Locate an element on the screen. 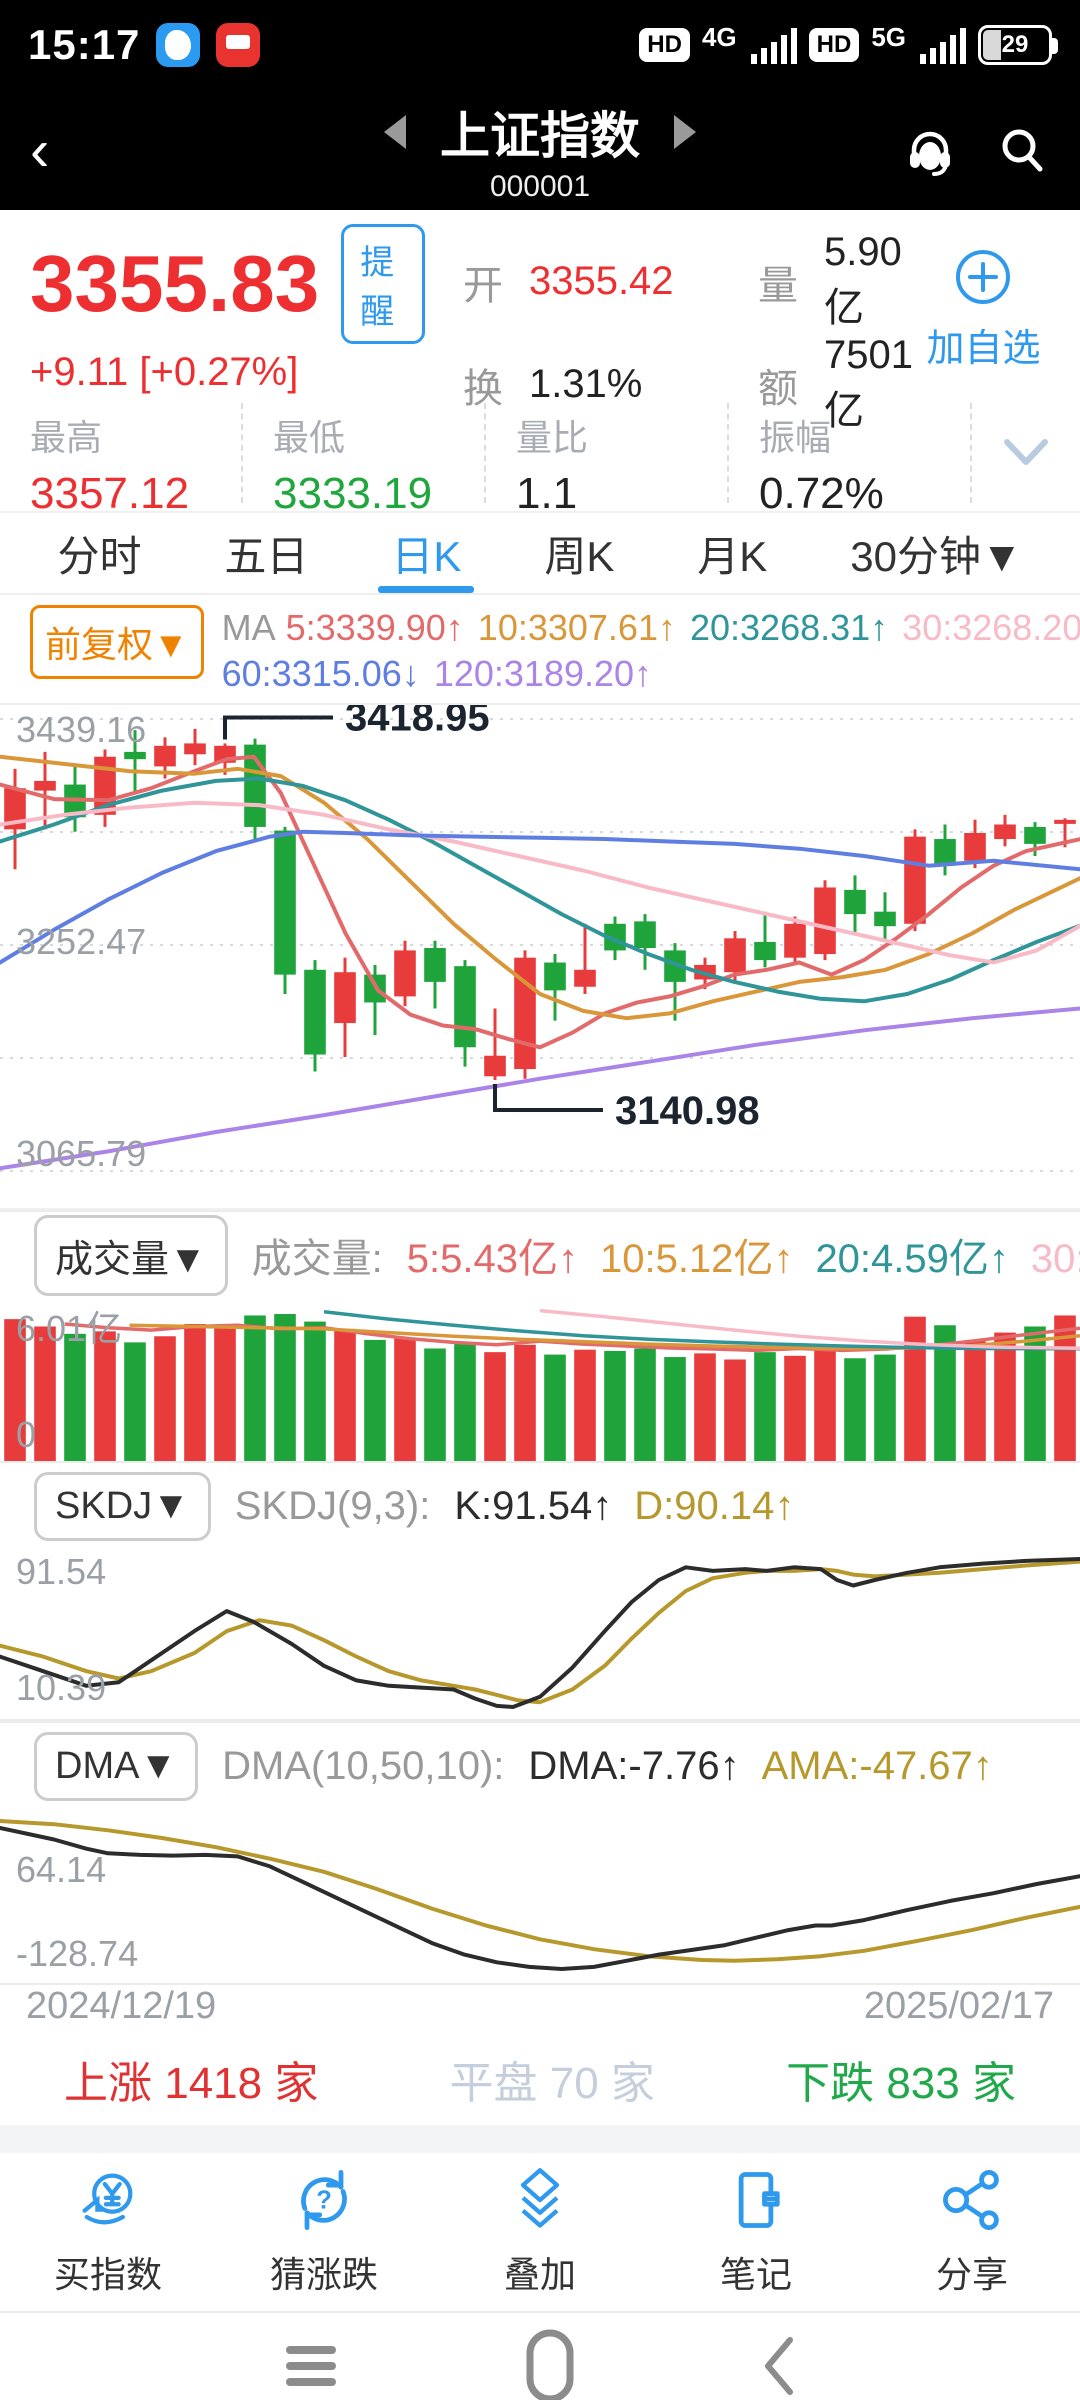 Image resolution: width=1080 pixels, height=2400 pixels. dma-indicator-dropdown: DMA▼ is located at coordinates (116, 1766).